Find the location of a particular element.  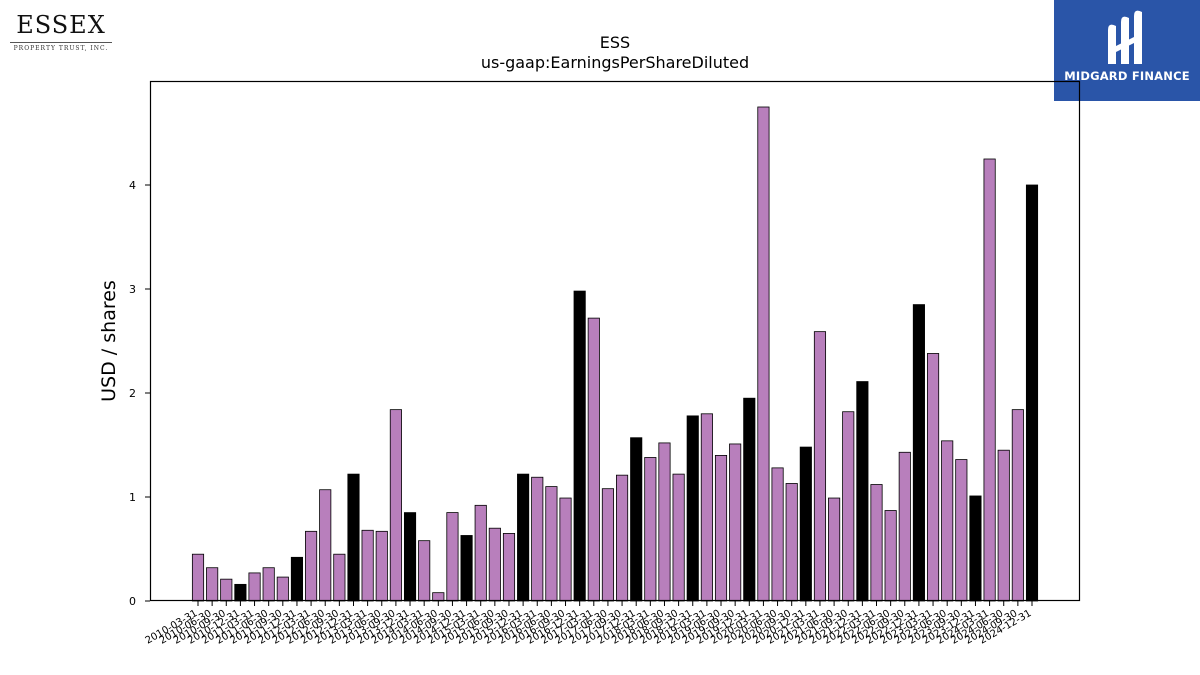

essex-logo-rule is located at coordinates (61, 42).